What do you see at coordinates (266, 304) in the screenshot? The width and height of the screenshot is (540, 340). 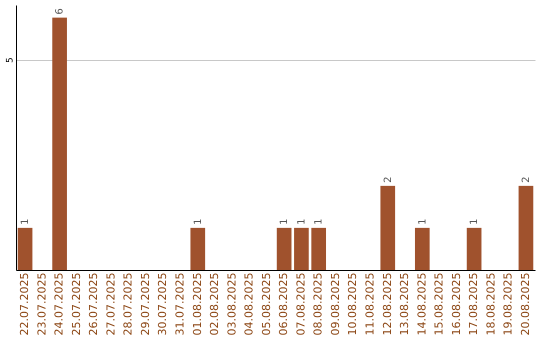 I see `x-tick-label: 05.08.2025` at bounding box center [266, 304].